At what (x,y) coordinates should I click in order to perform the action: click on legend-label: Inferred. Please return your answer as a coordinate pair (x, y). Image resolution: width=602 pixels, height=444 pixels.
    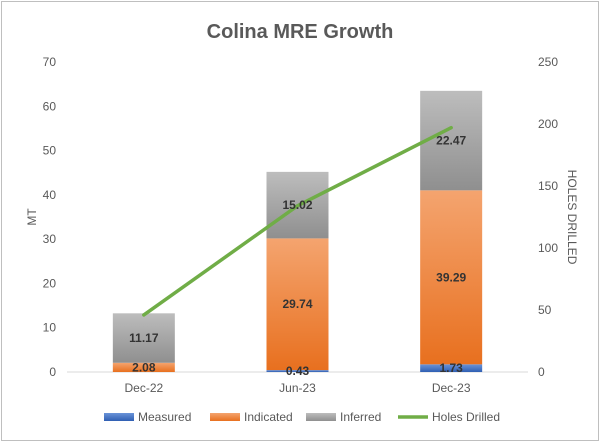
    Looking at the image, I should click on (360, 417).